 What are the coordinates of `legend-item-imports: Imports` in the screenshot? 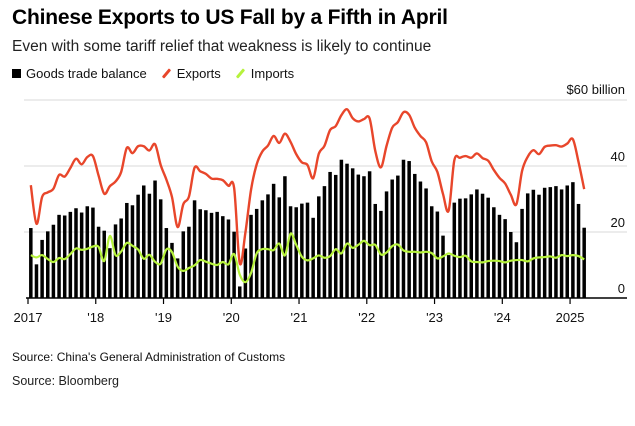 It's located at (264, 73).